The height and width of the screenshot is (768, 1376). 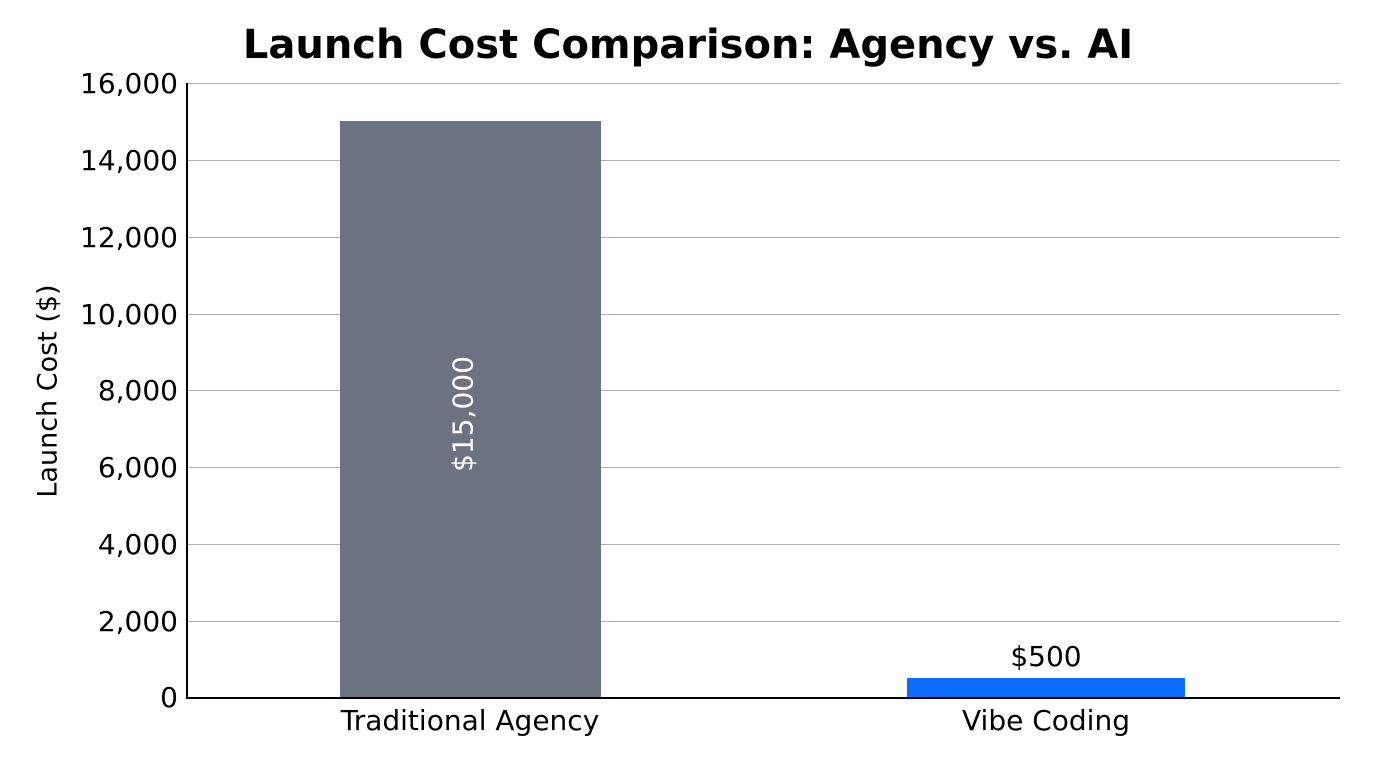 What do you see at coordinates (137, 544) in the screenshot?
I see `y-tick-label: 4,000` at bounding box center [137, 544].